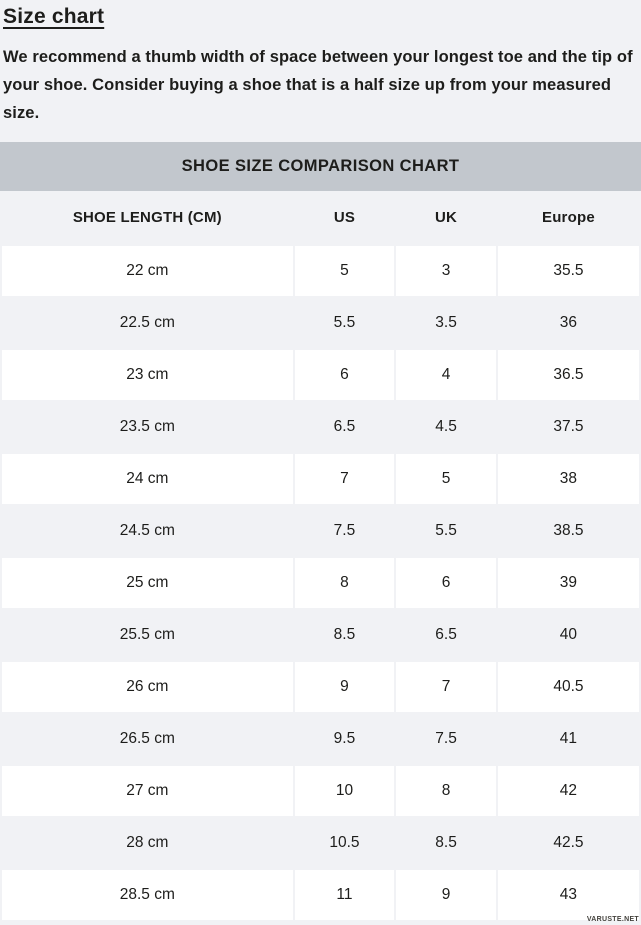 This screenshot has width=641, height=925. I want to click on table-cell: 43, so click(568, 895).